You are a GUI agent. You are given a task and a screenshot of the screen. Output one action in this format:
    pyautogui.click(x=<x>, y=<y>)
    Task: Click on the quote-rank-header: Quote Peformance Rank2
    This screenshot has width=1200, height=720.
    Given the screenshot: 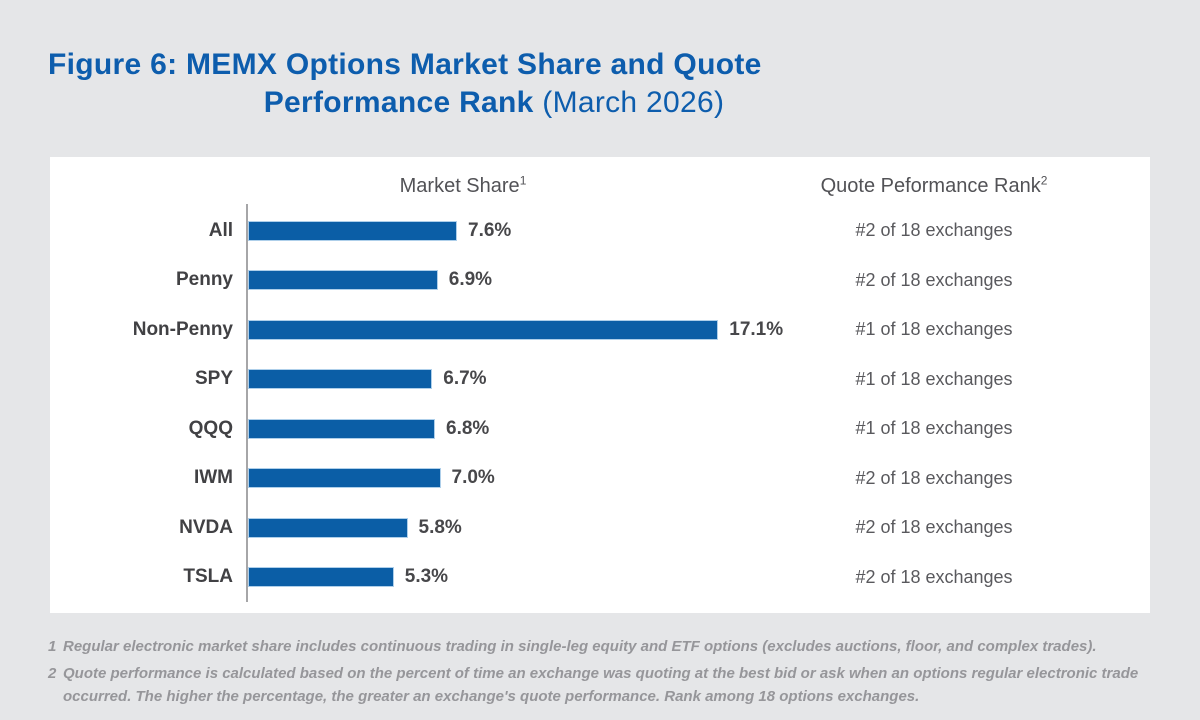 What is the action you would take?
    pyautogui.click(x=934, y=185)
    